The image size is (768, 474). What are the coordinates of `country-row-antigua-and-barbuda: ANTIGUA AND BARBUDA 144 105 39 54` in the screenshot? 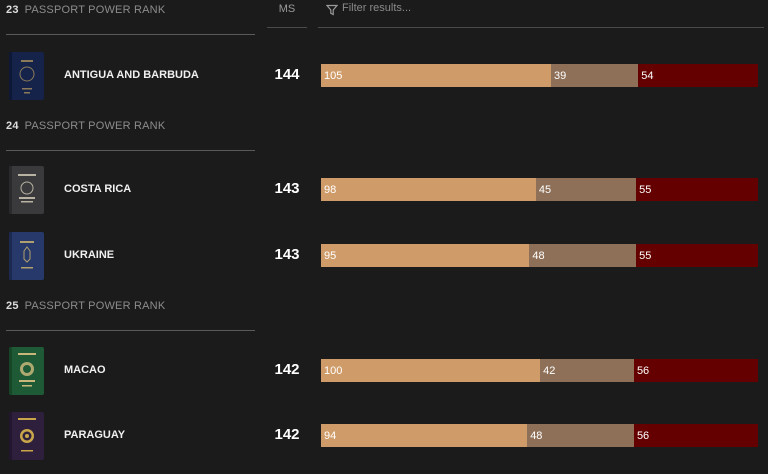 It's located at (384, 76).